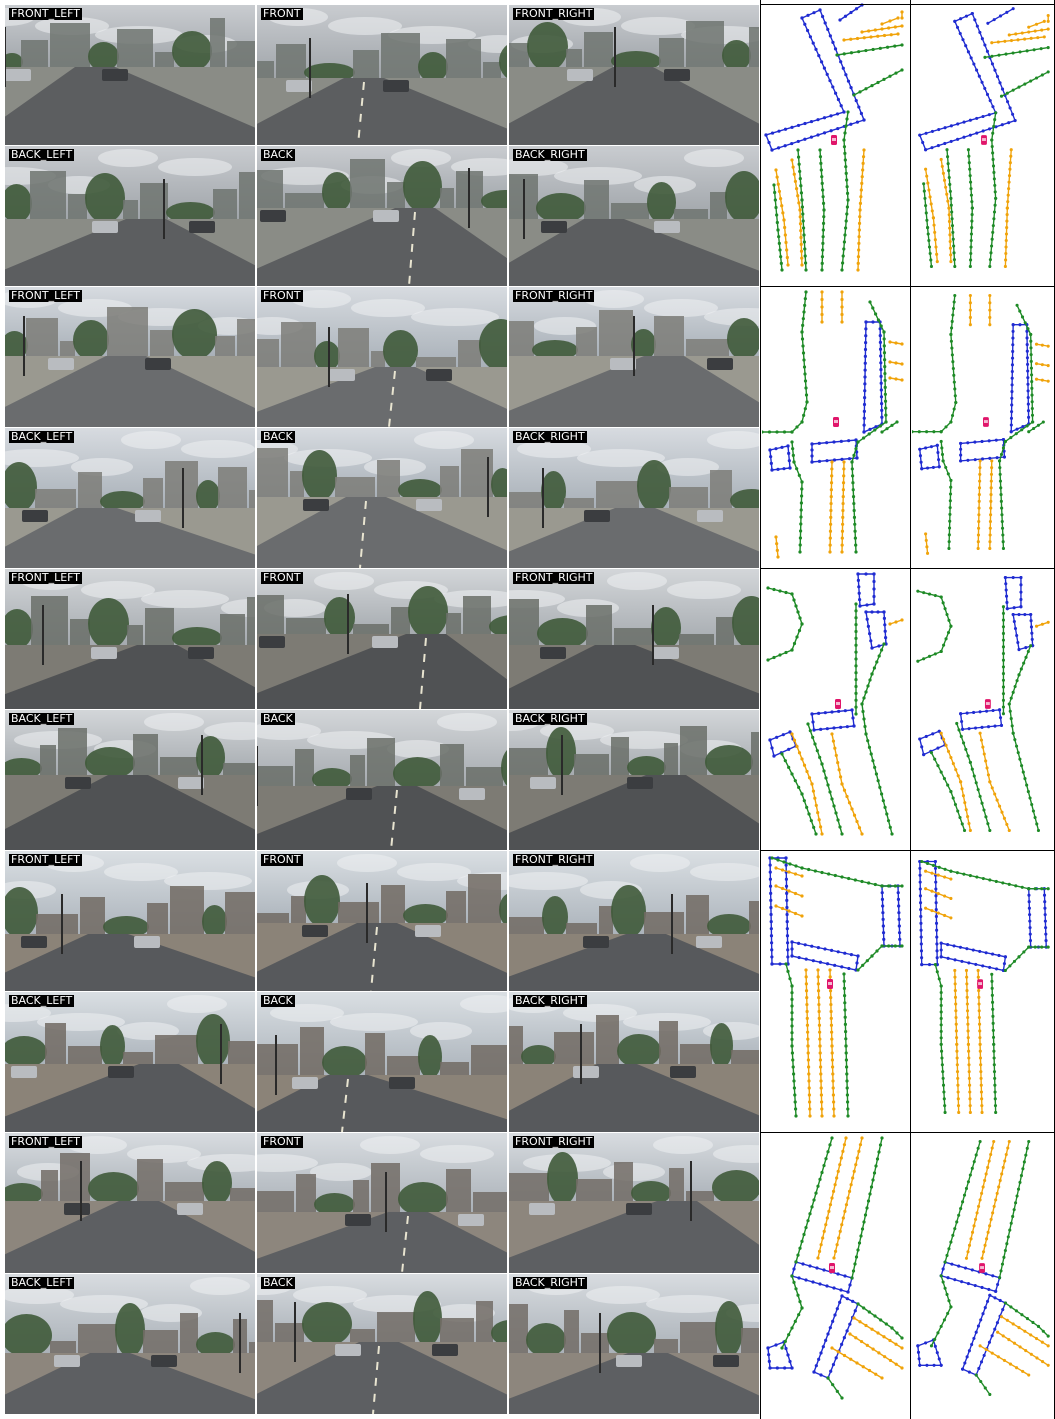 The width and height of the screenshot is (1055, 1419). What do you see at coordinates (760, 709) in the screenshot?
I see `panel-divider` at bounding box center [760, 709].